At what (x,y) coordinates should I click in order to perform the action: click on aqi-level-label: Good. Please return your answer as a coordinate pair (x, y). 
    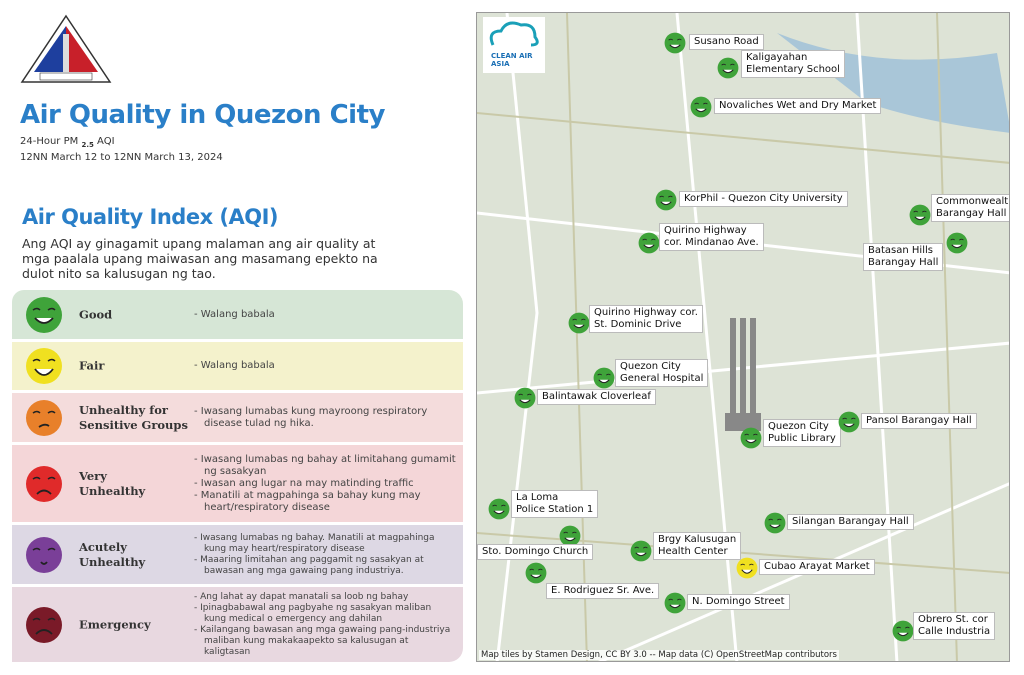
    Looking at the image, I should click on (96, 314).